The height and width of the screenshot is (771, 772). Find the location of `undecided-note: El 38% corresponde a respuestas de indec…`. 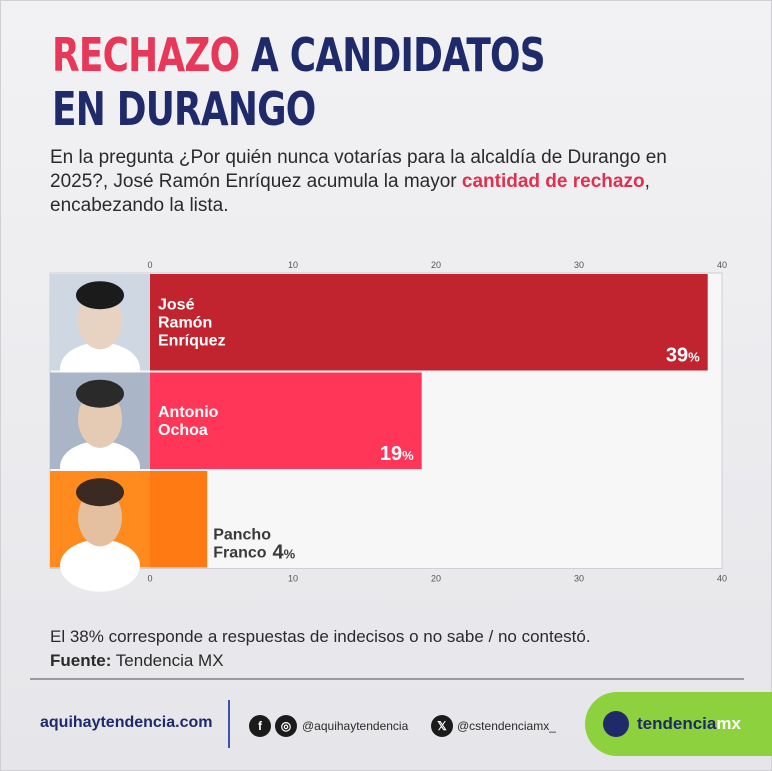

undecided-note: El 38% corresponde a respuestas de indec… is located at coordinates (320, 636).